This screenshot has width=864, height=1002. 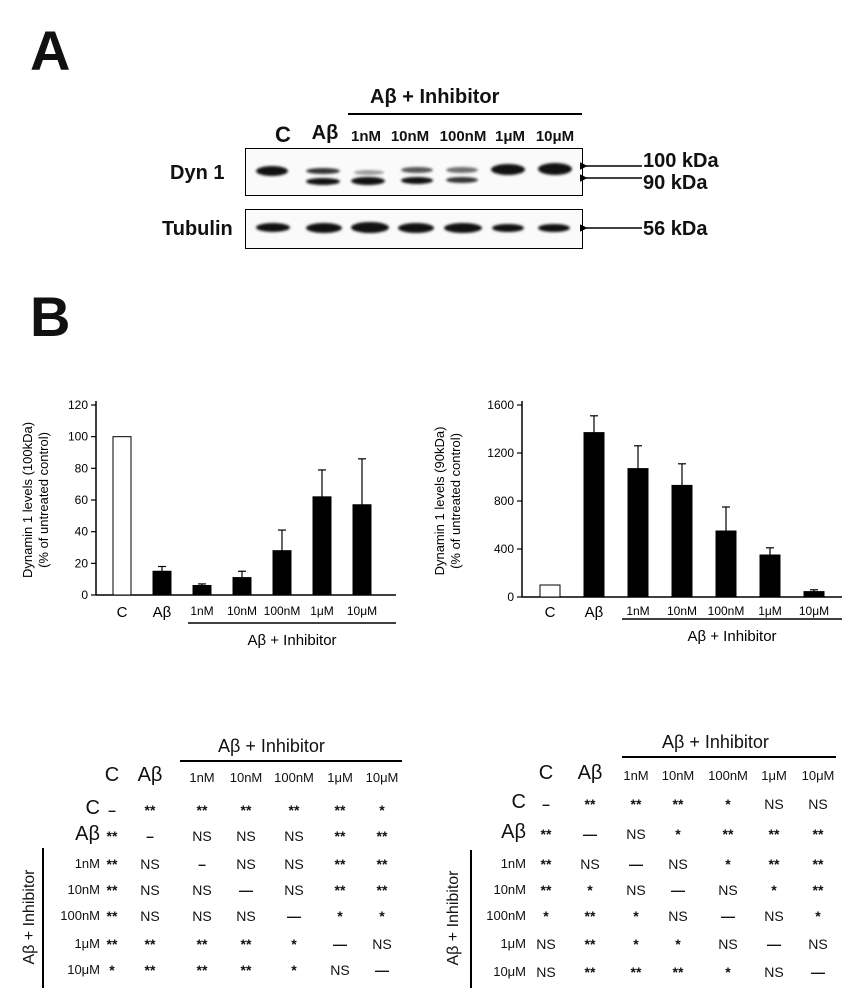 I want to click on dyn1-blot, so click(x=414, y=172).